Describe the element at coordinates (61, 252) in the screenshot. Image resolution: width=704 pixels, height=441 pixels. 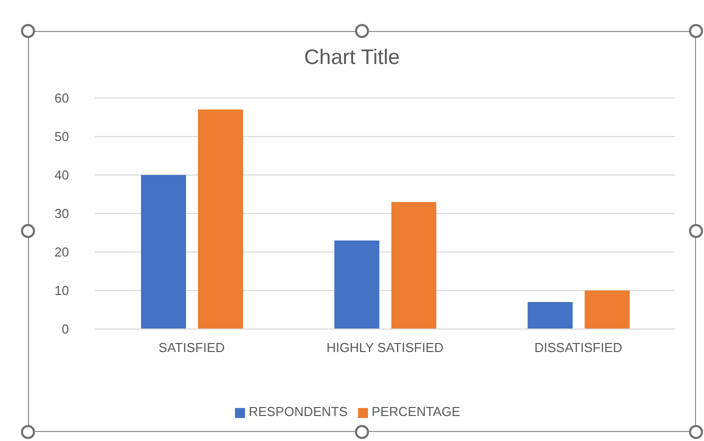
I see `y-tick-label: 20` at that location.